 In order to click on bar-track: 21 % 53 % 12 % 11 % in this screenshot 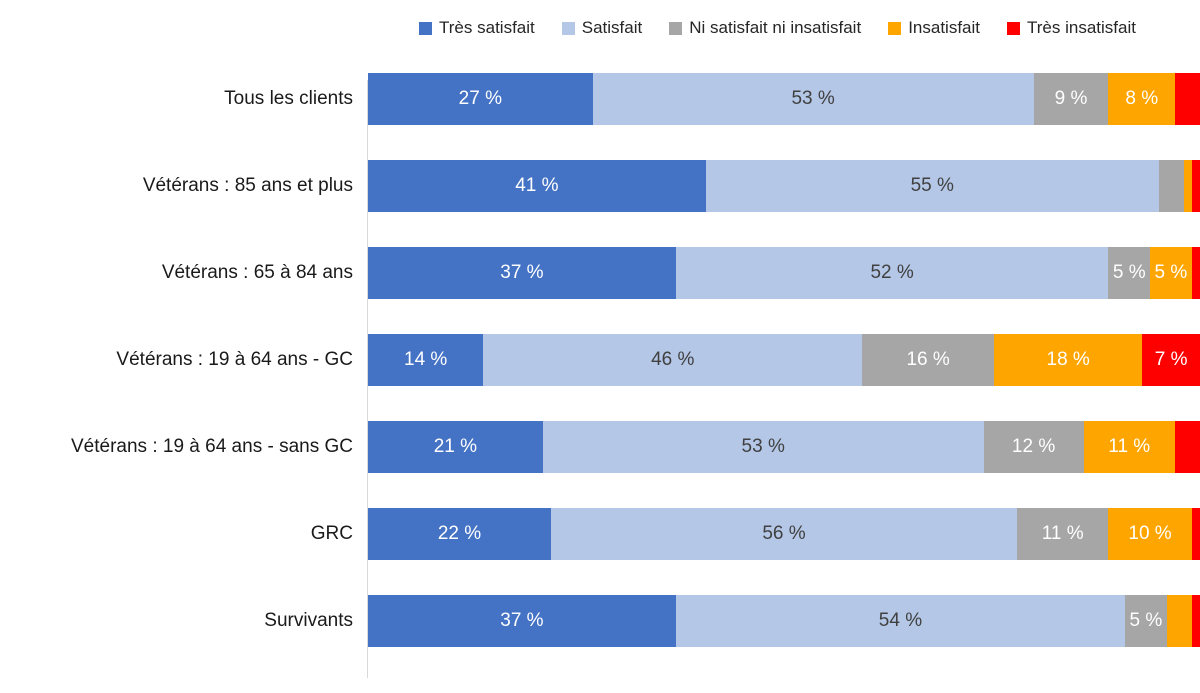, I will do `click(784, 447)`.